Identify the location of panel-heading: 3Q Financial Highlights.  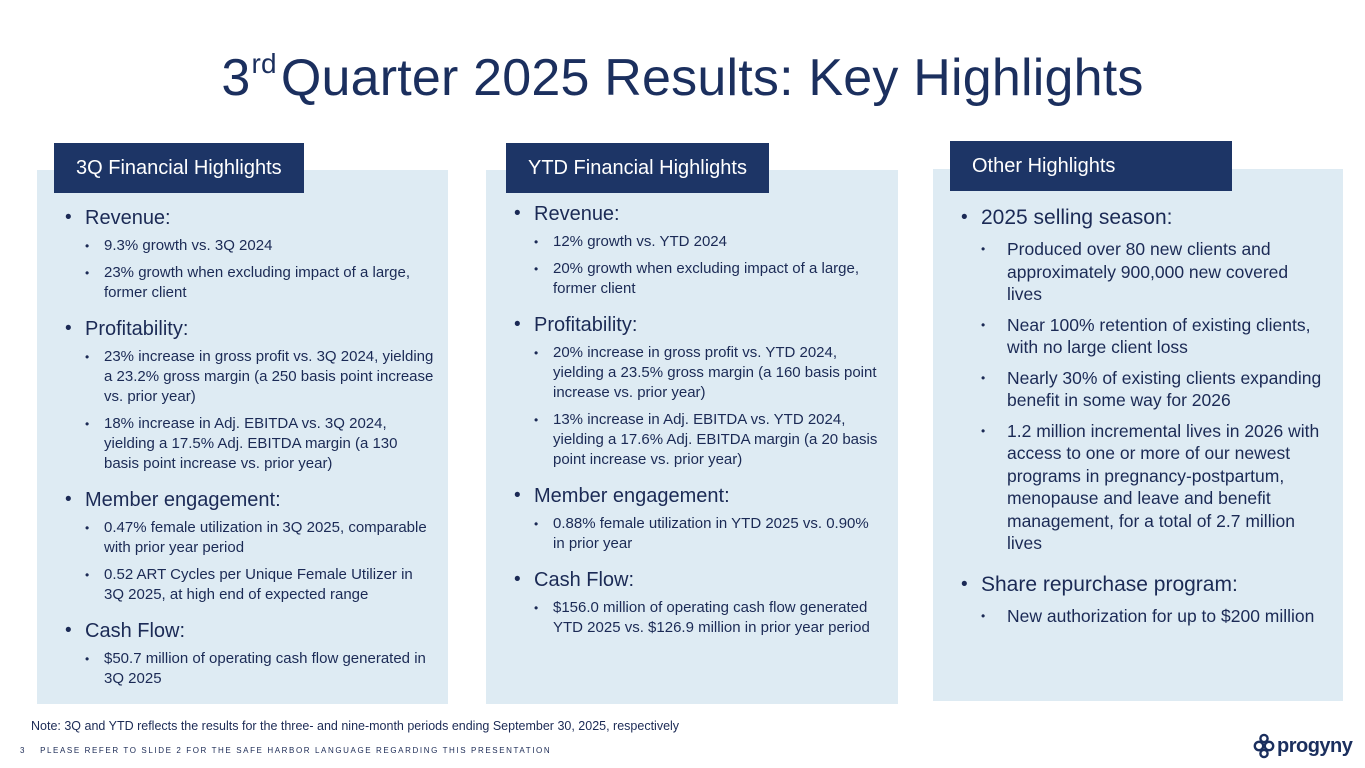
(179, 168).